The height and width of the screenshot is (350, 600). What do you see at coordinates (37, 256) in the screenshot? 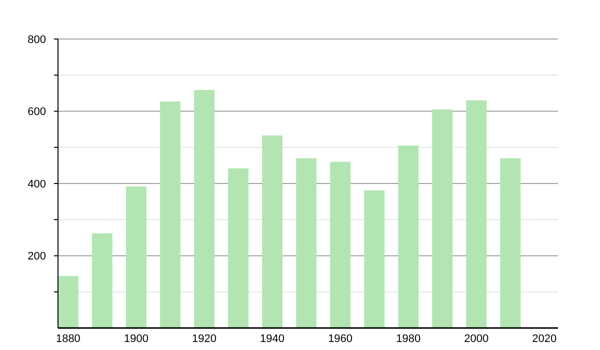
I see `y-tick-label: 200` at bounding box center [37, 256].